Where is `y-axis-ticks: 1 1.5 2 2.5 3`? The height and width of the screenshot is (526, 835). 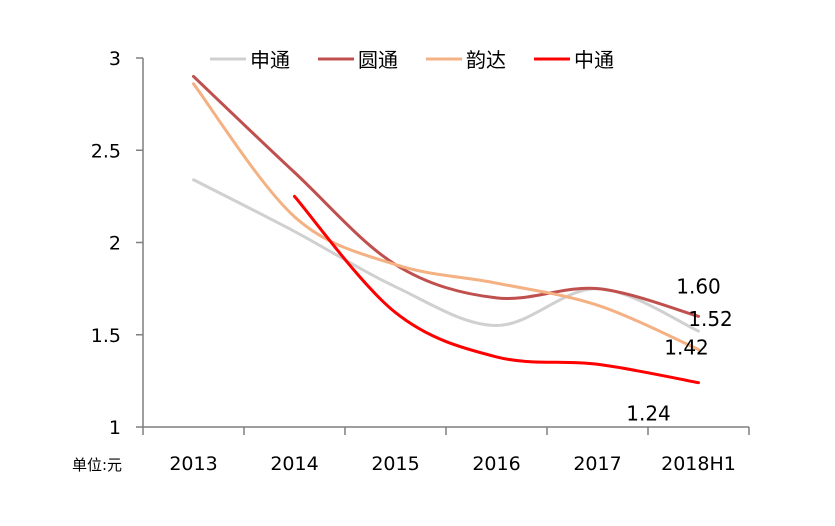 y-axis-ticks: 1 1.5 2 2.5 3 is located at coordinates (117, 243).